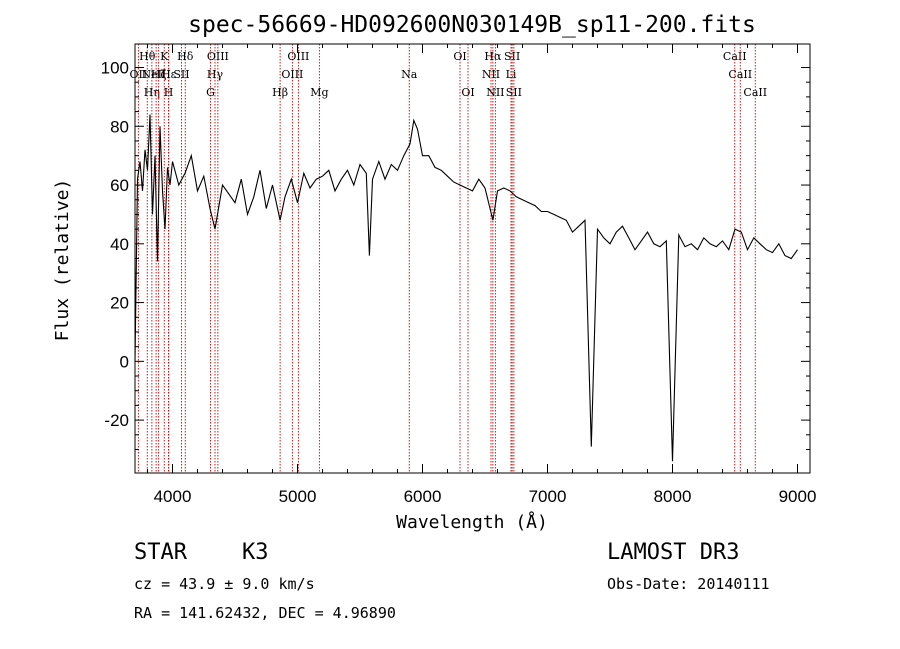 This screenshot has height=649, width=900. What do you see at coordinates (548, 496) in the screenshot?
I see `x-tick-label: 7000` at bounding box center [548, 496].